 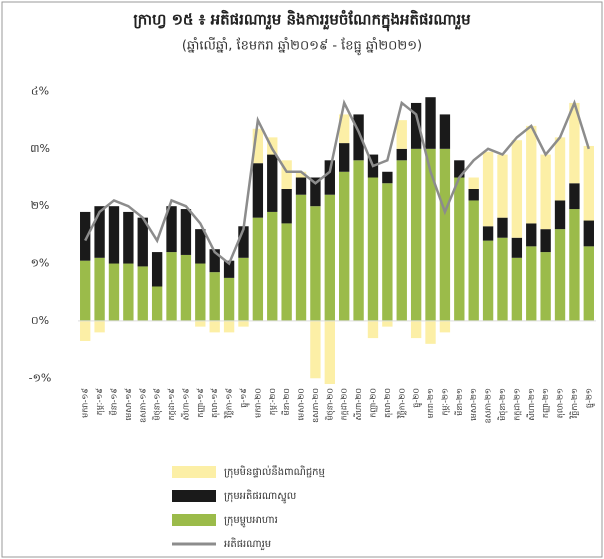 What do you see at coordinates (113, 402) in the screenshot?
I see `x-tick-label: មីនា-១៩` at bounding box center [113, 402].